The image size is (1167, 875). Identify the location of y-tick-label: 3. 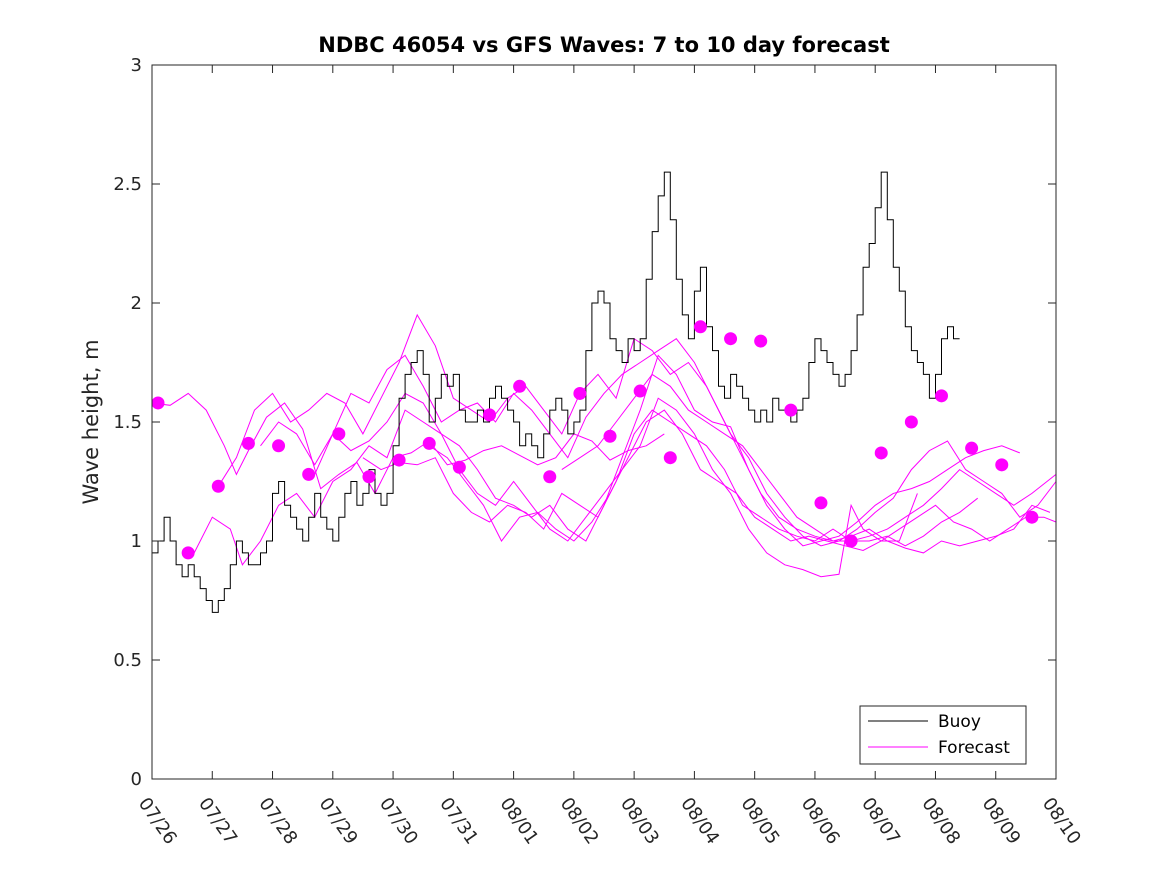
(136, 65).